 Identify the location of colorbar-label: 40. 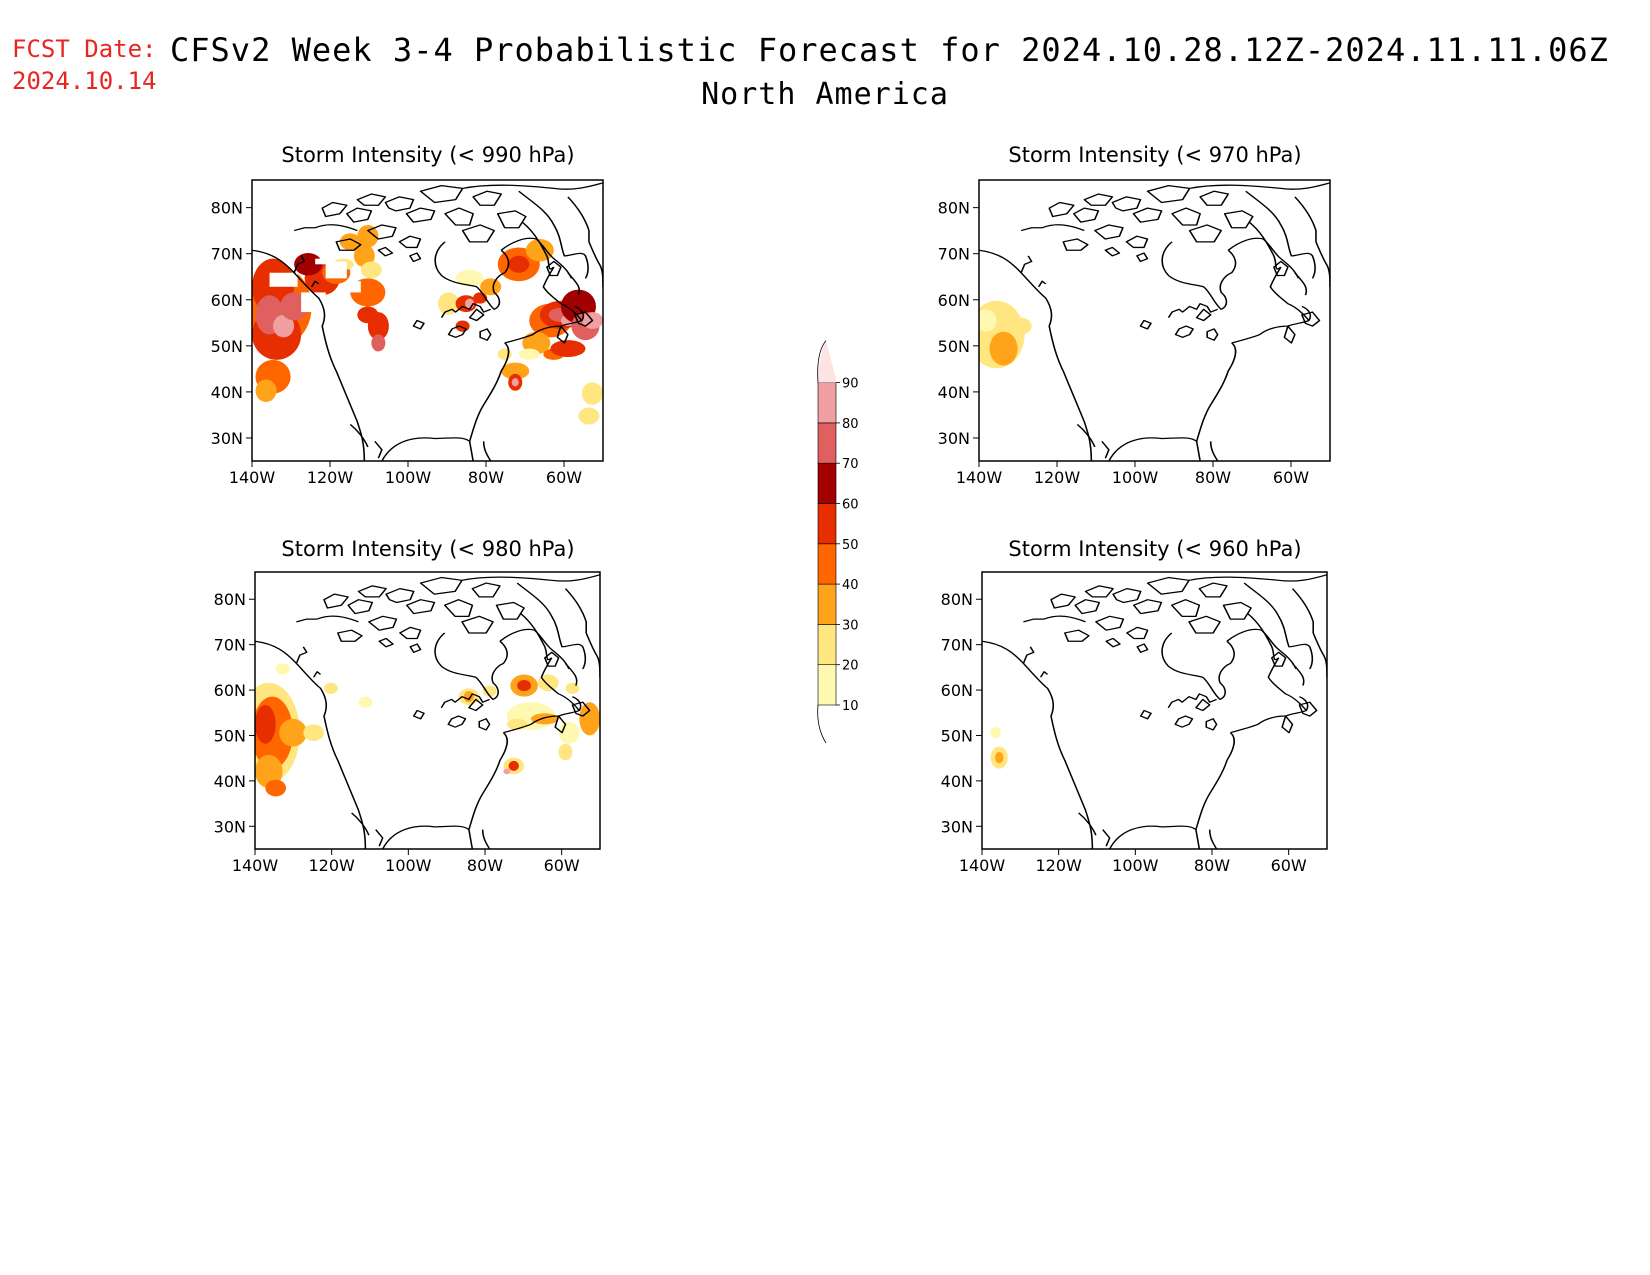
(850, 585).